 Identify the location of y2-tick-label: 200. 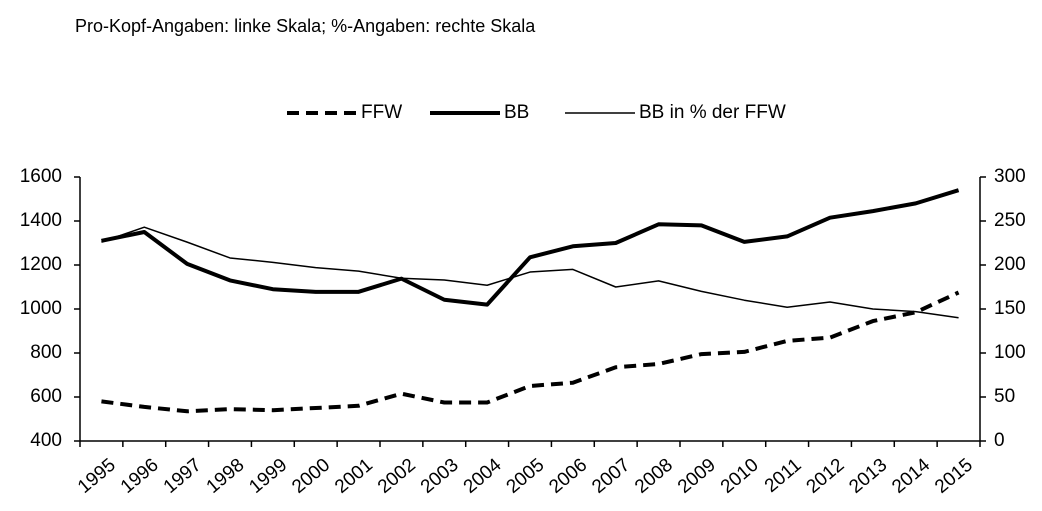
(1010, 264).